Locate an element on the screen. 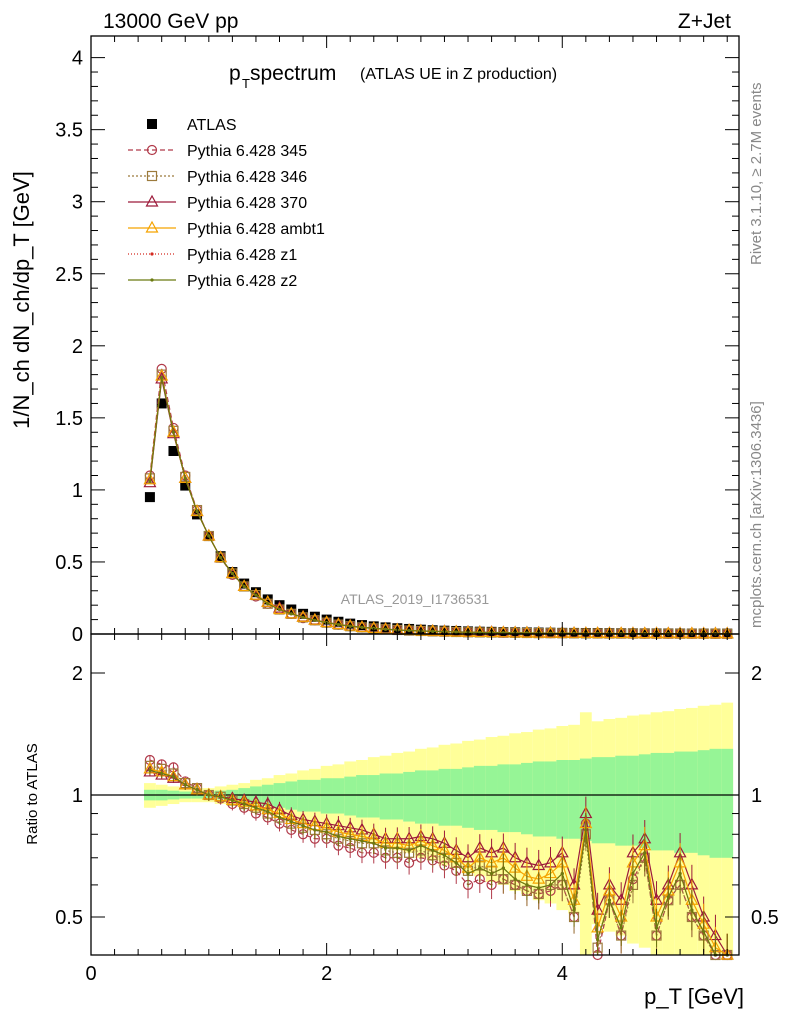  plot-title-rest: spectrum is located at coordinates (293, 73).